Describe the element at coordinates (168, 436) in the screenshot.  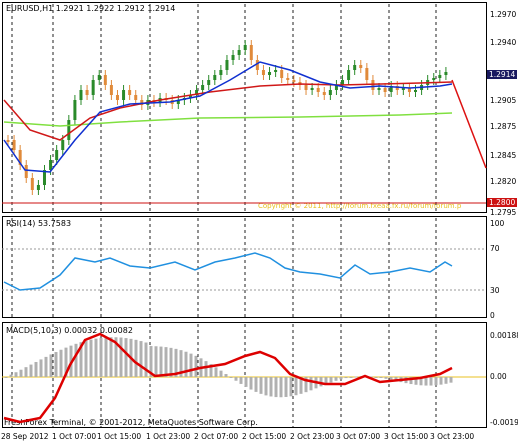
I see `time-axis-label: 1 Oct 23:00` at that location.